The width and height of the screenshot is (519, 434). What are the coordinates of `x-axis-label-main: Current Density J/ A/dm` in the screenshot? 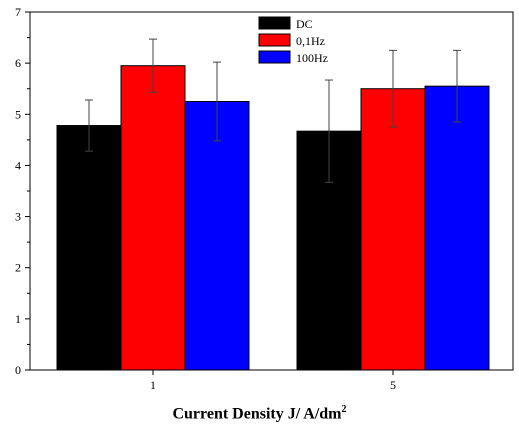 It's located at (257, 414).